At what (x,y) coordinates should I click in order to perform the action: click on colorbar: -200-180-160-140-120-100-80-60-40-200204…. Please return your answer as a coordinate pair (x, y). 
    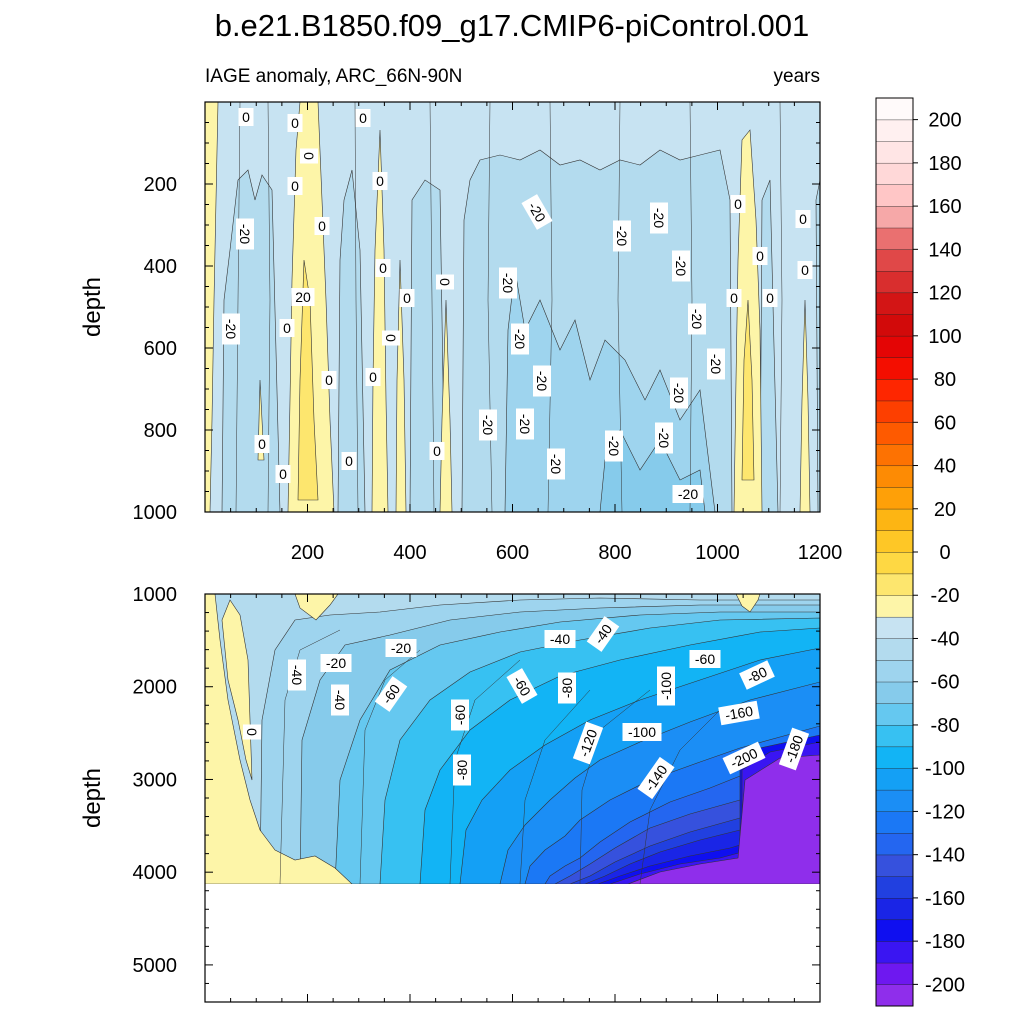
    Looking at the image, I should click on (920, 552).